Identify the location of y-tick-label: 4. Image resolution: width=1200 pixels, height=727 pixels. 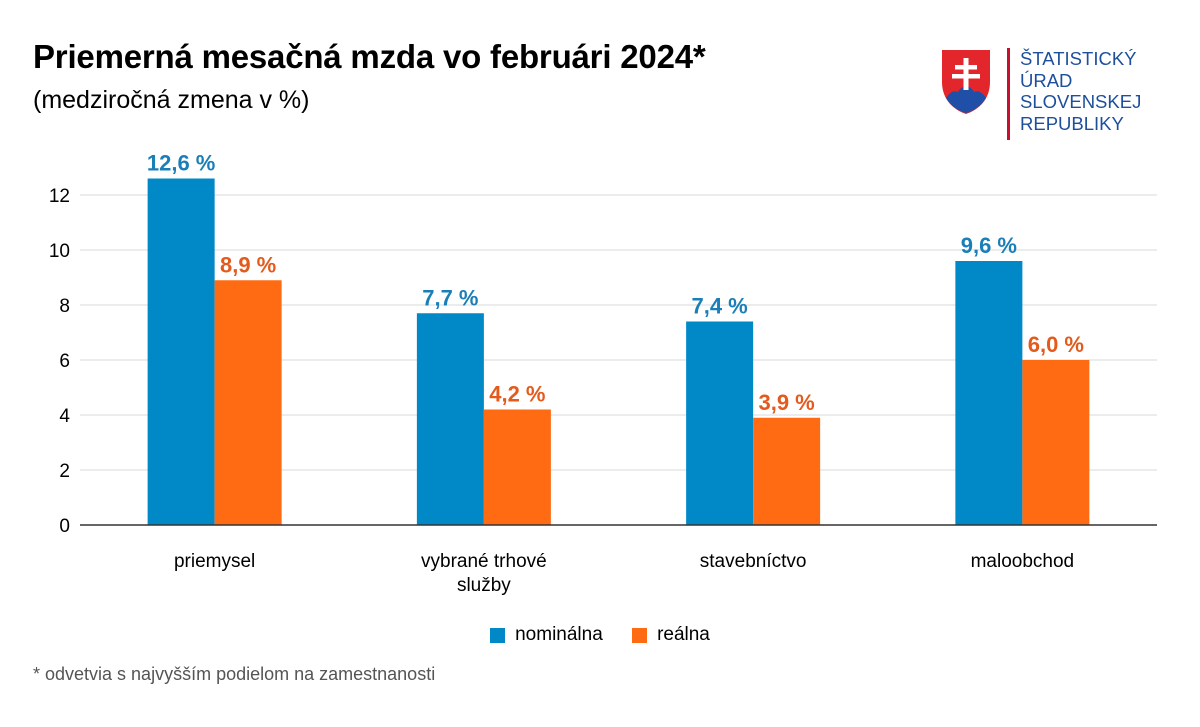
(64, 416).